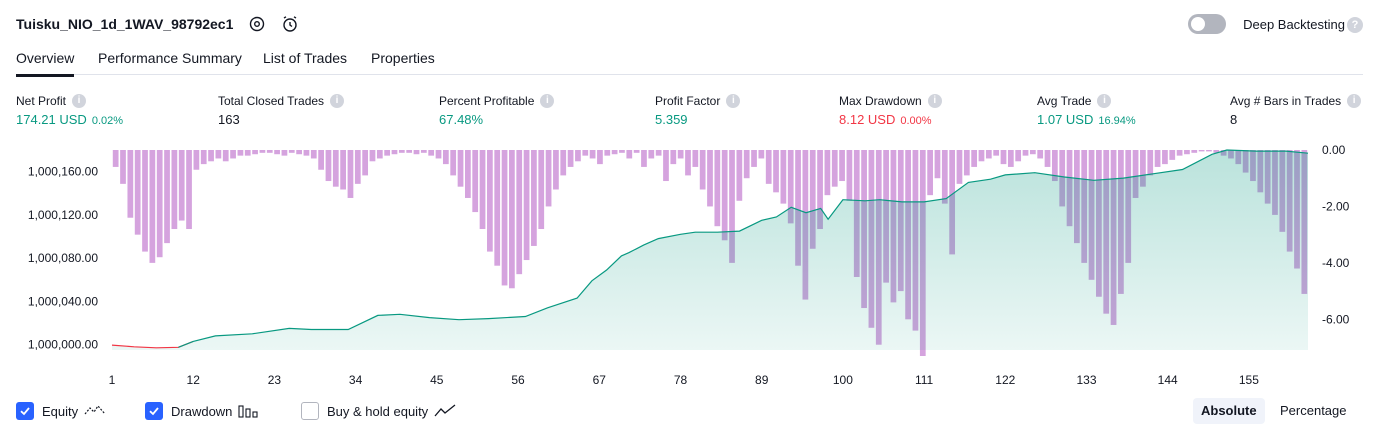 The image size is (1379, 435). Describe the element at coordinates (1064, 101) in the screenshot. I see `stat-label: Avg Trade` at that location.